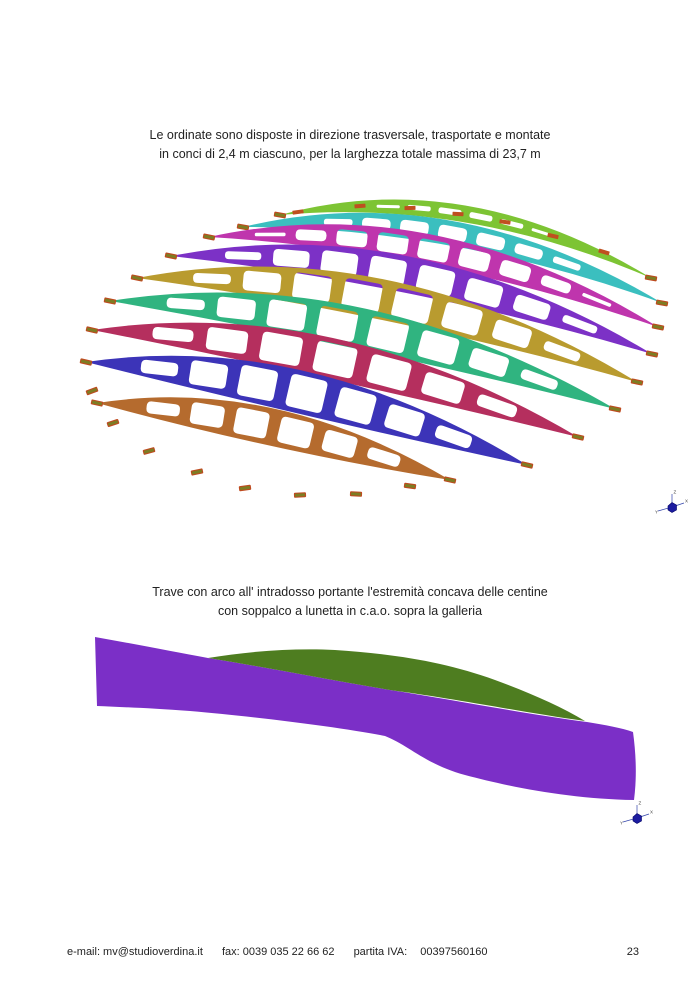  What do you see at coordinates (454, 952) in the screenshot?
I see `footer-vat-number: 00397560160` at bounding box center [454, 952].